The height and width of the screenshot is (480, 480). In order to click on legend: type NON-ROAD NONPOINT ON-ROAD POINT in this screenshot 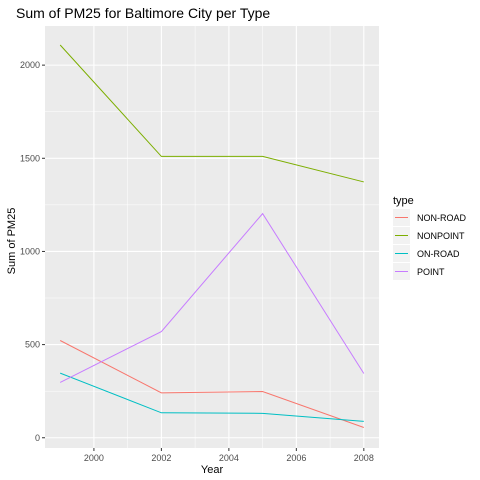, I will do `click(429, 237)`.